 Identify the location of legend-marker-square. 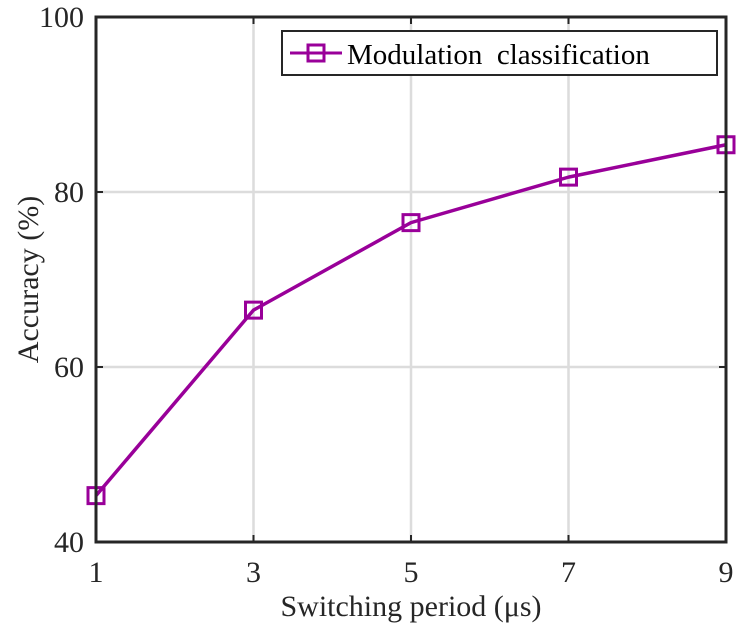
(316, 53).